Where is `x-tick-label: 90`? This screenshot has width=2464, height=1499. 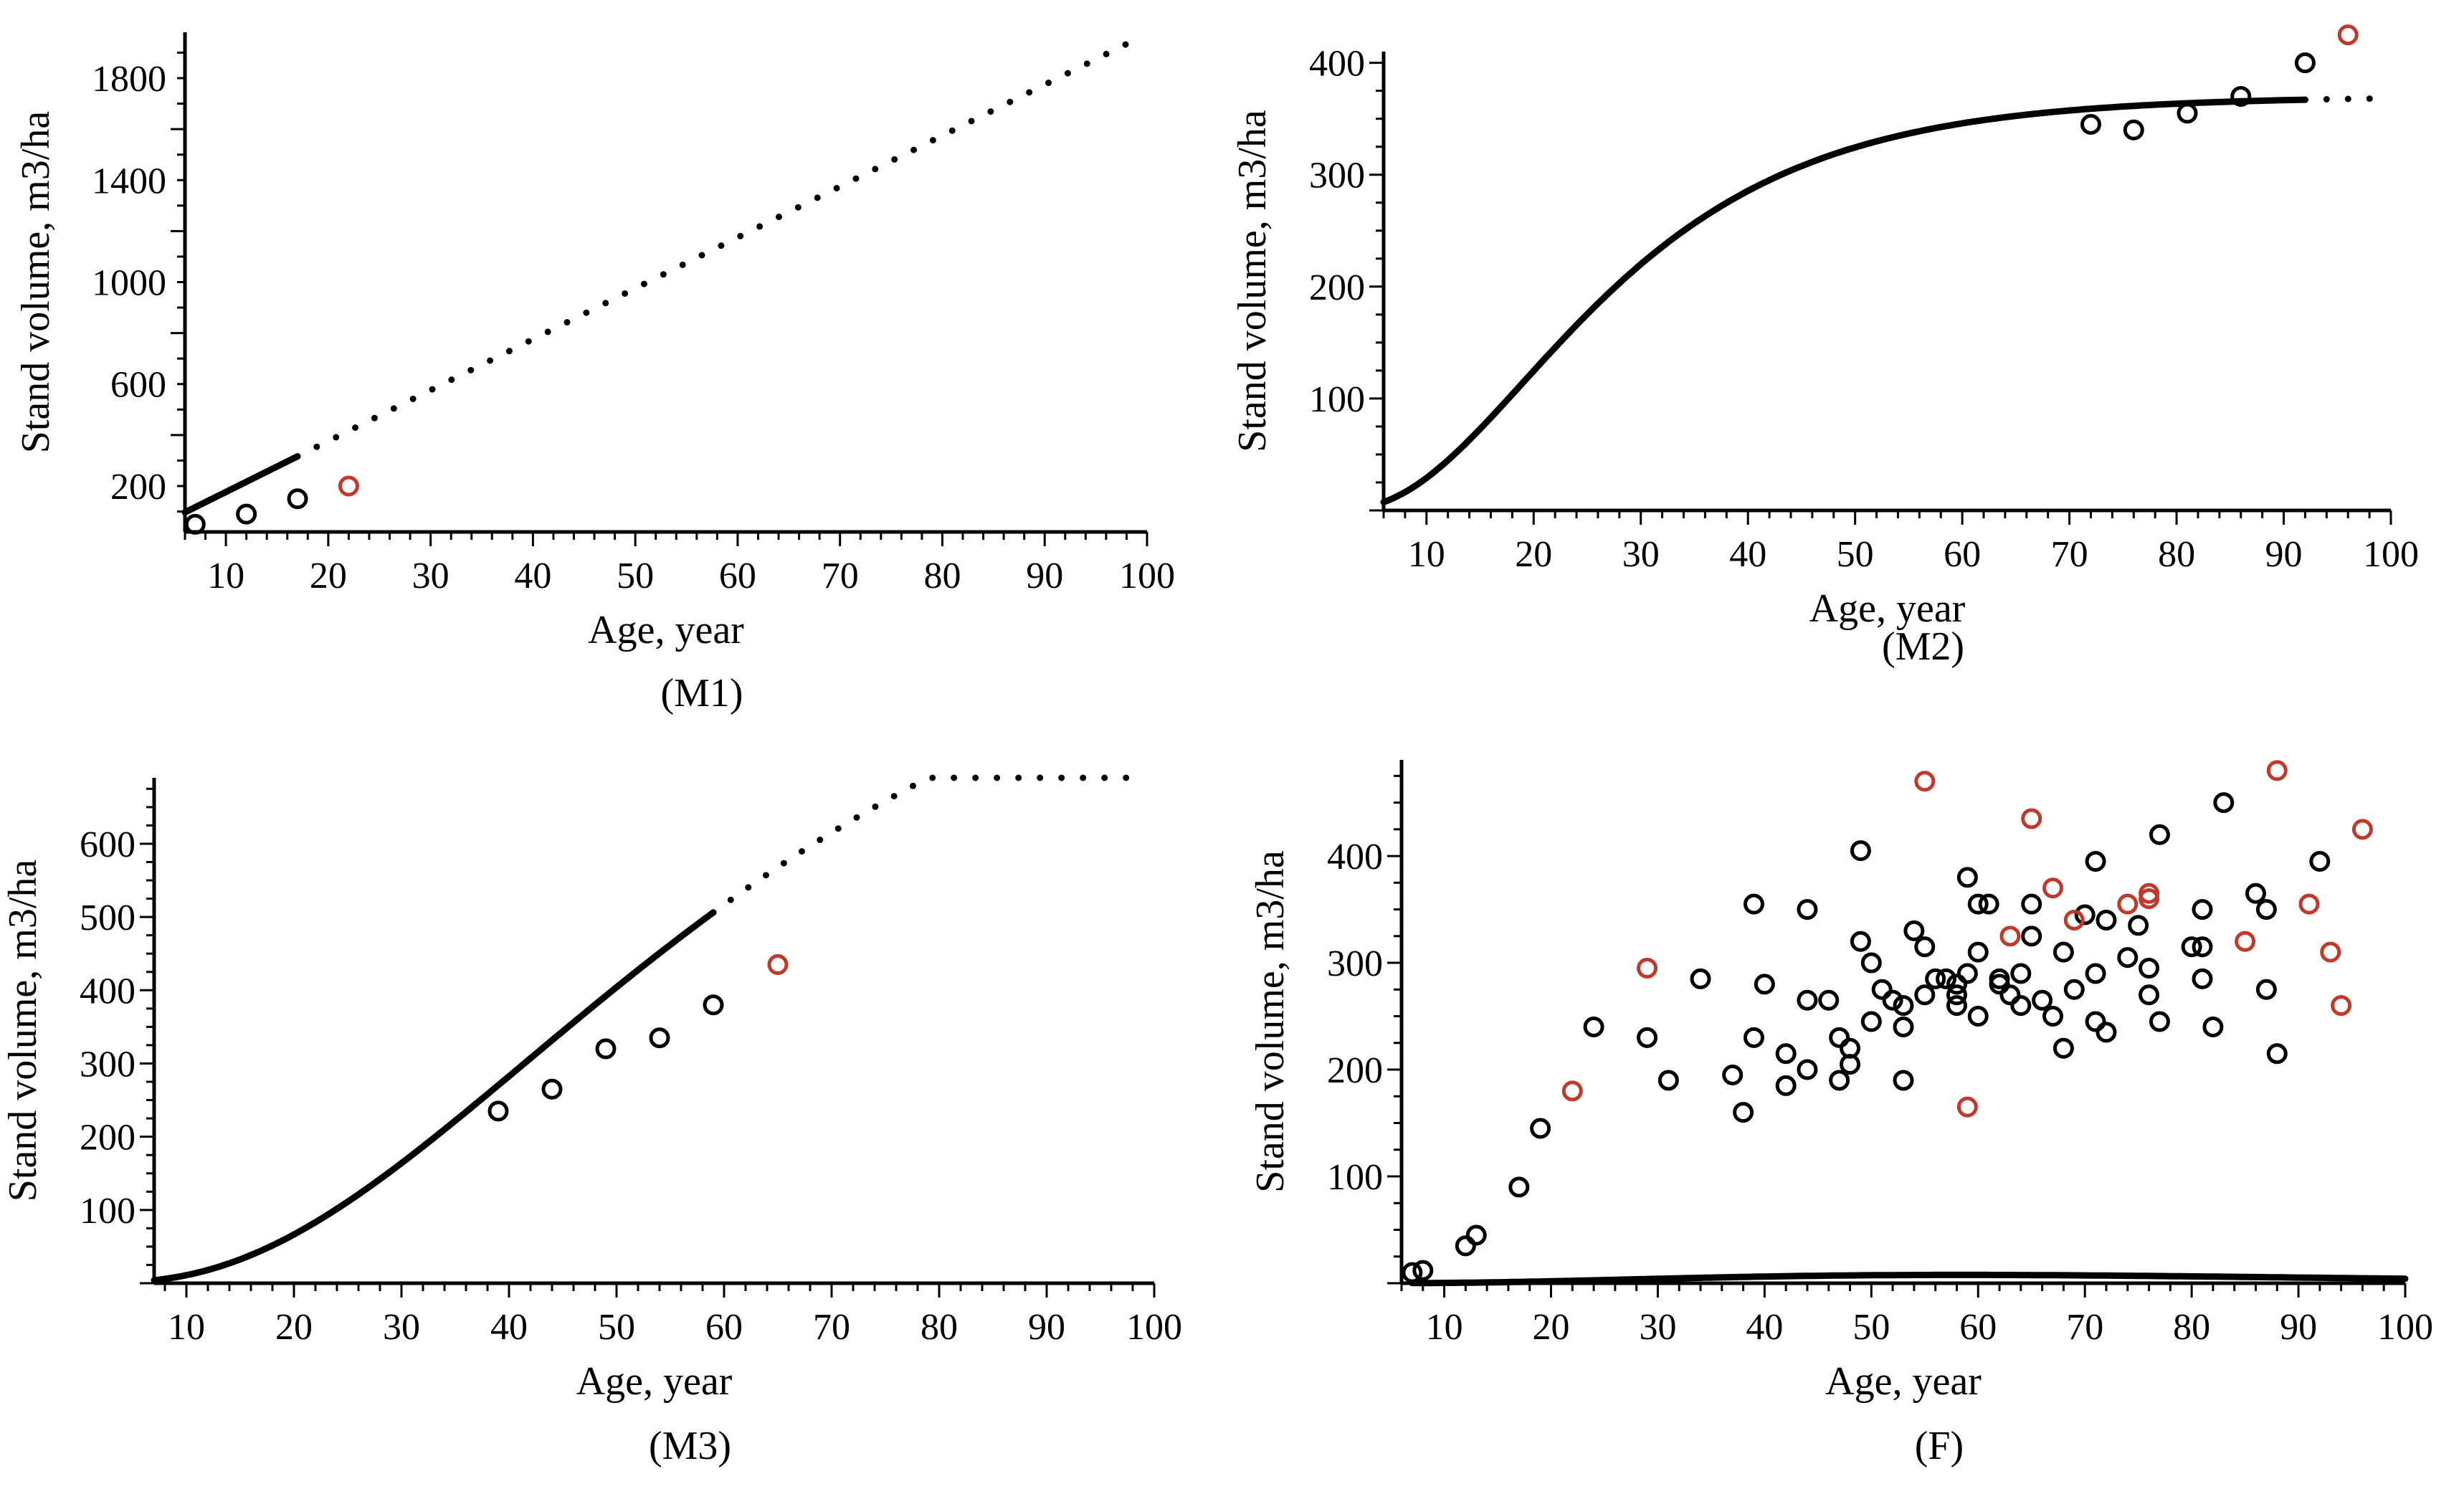 x-tick-label: 90 is located at coordinates (2284, 554).